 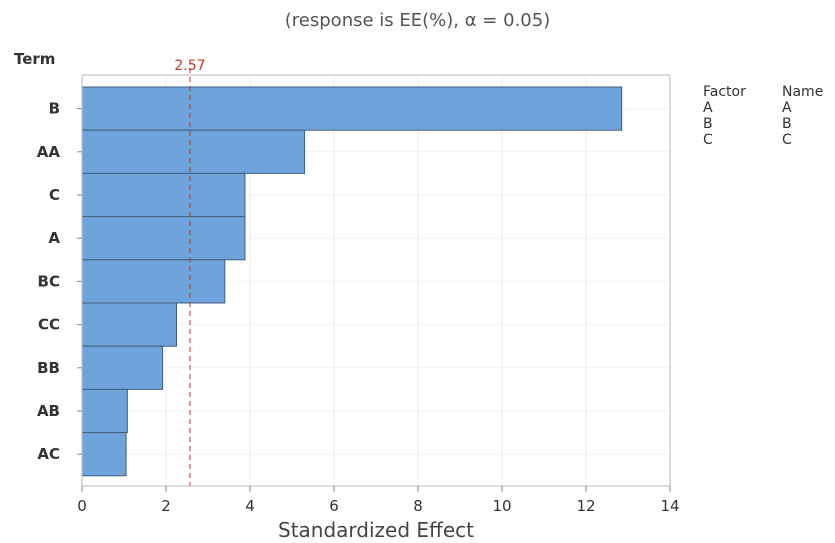 What do you see at coordinates (163, 238) in the screenshot?
I see `bar-a` at bounding box center [163, 238].